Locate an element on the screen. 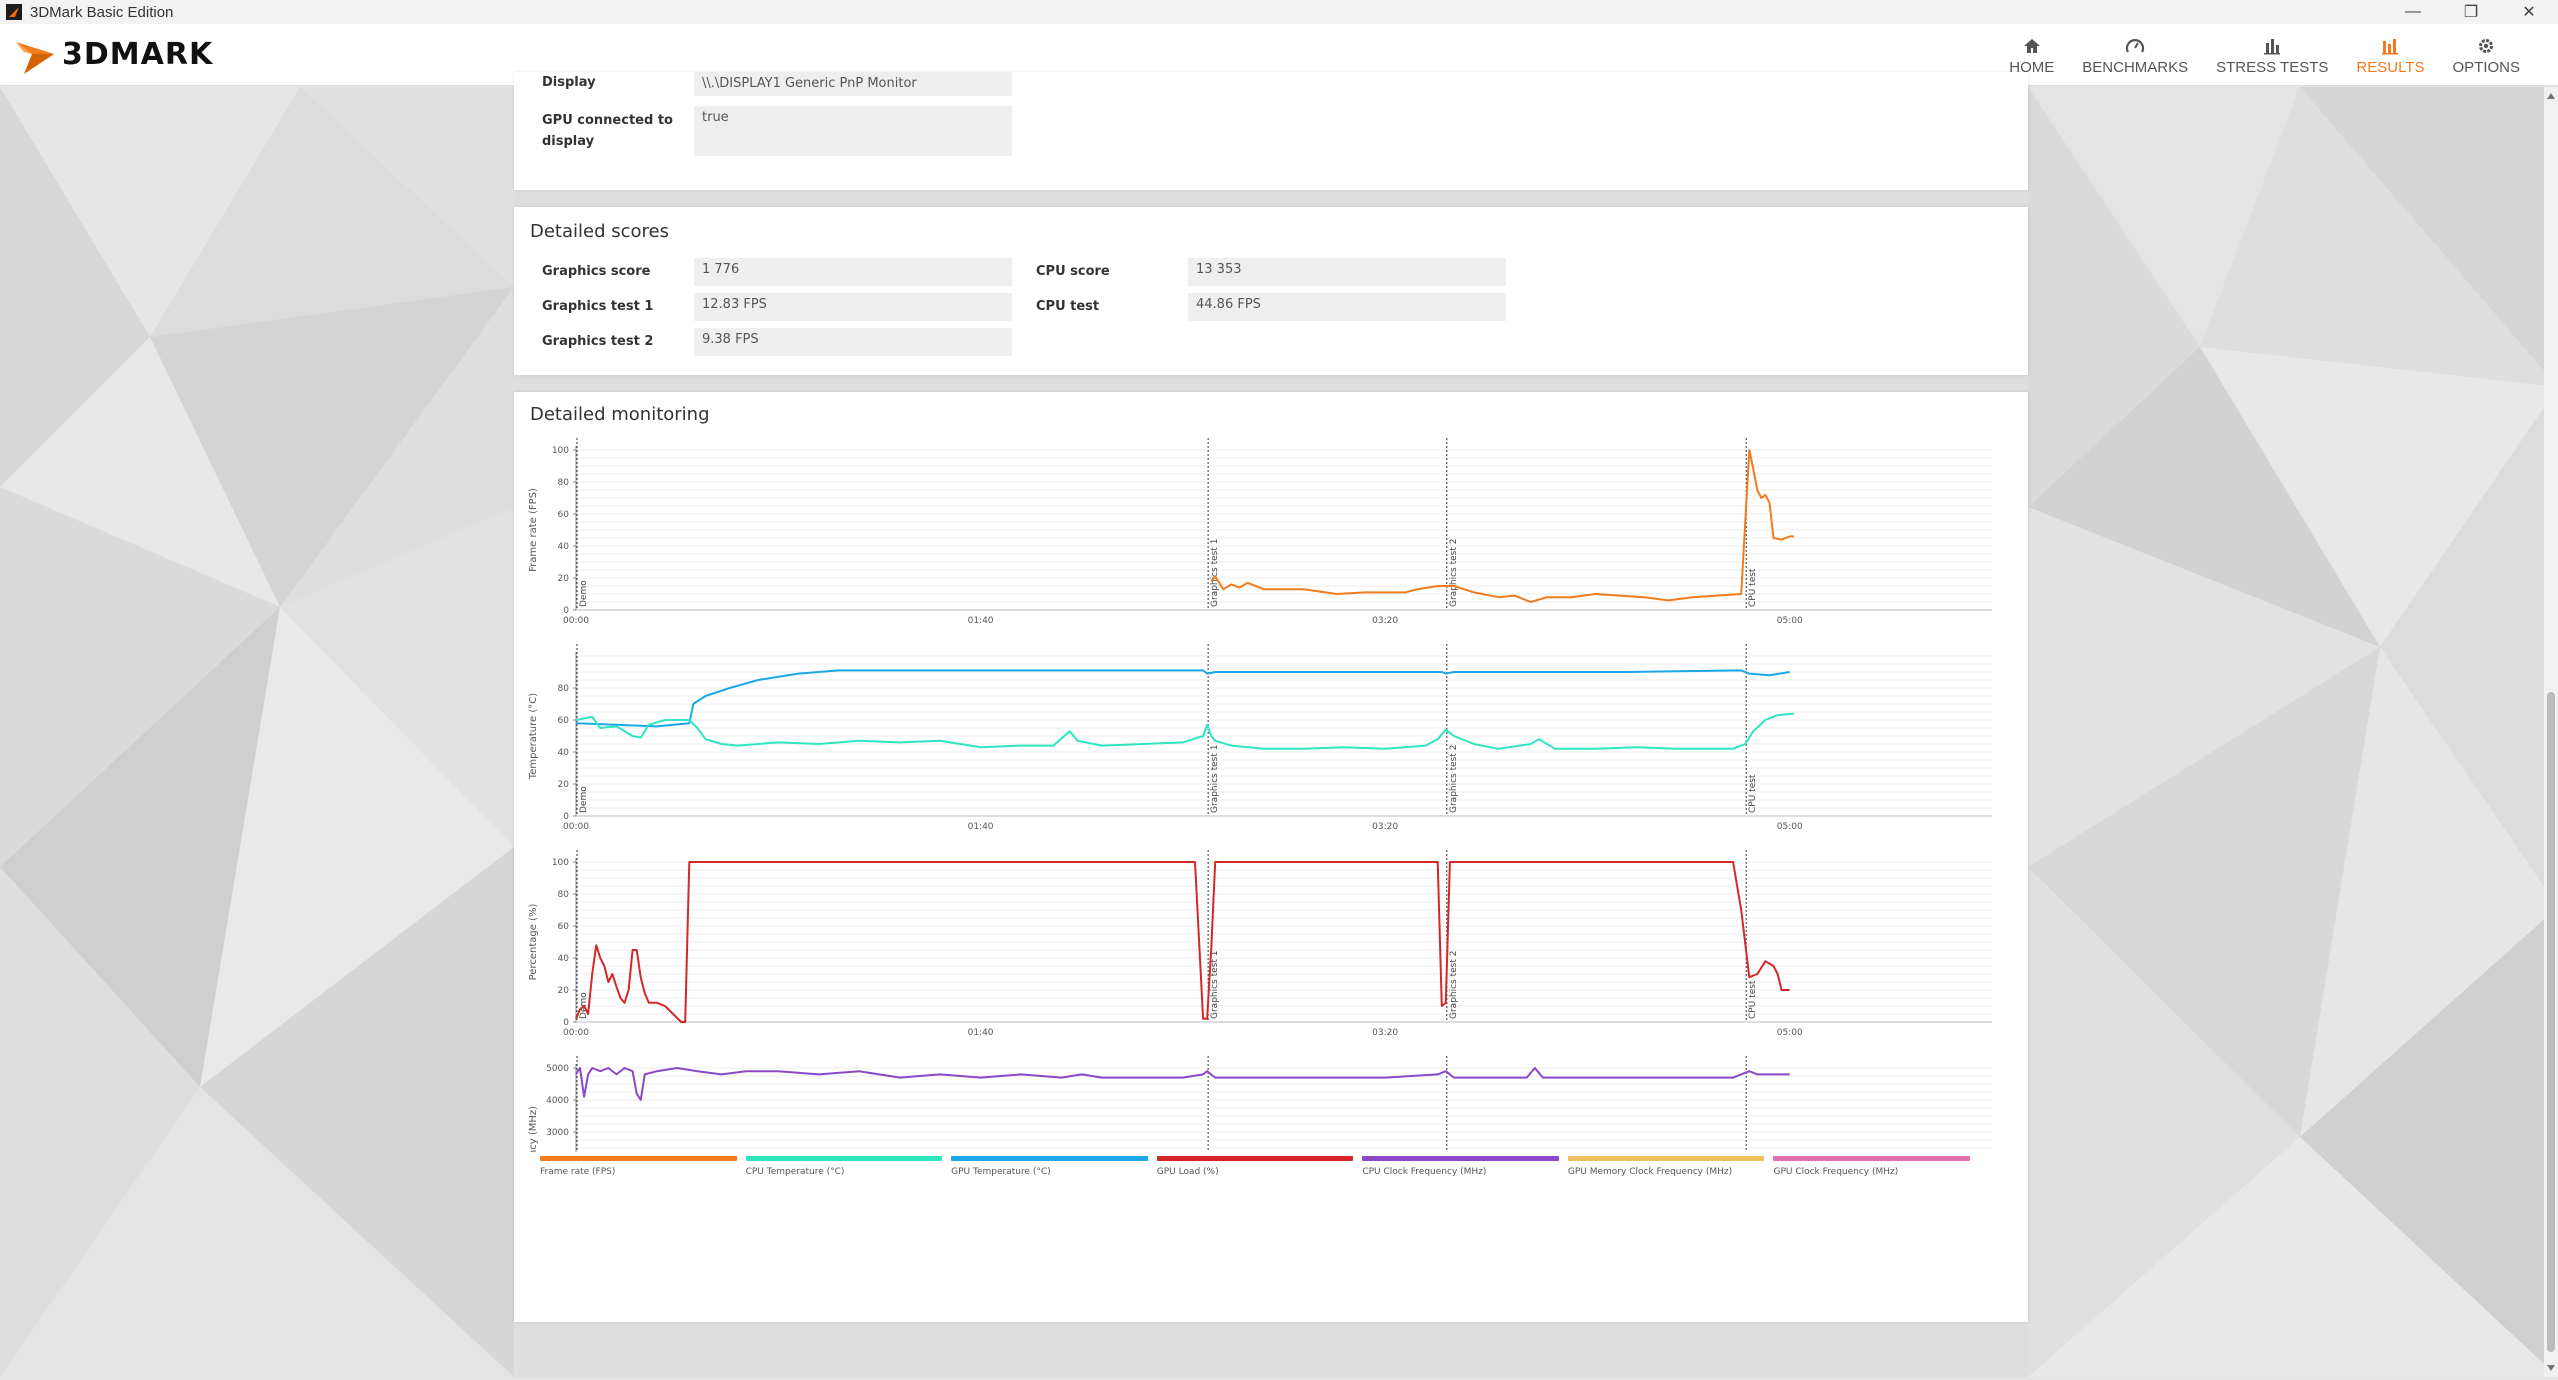 The height and width of the screenshot is (1380, 2558). nav-home: HOME is located at coordinates (2031, 55).